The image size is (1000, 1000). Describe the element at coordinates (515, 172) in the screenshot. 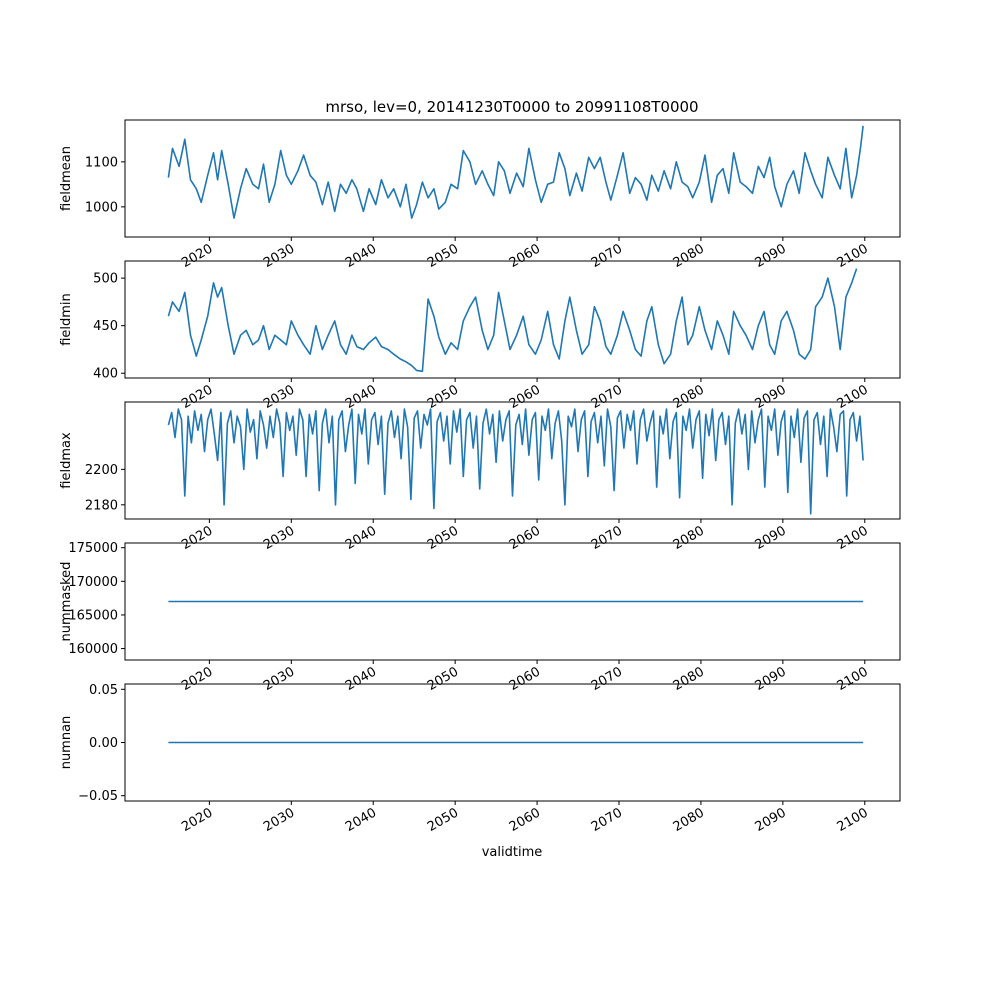

I see `series-line-fieldmean` at that location.